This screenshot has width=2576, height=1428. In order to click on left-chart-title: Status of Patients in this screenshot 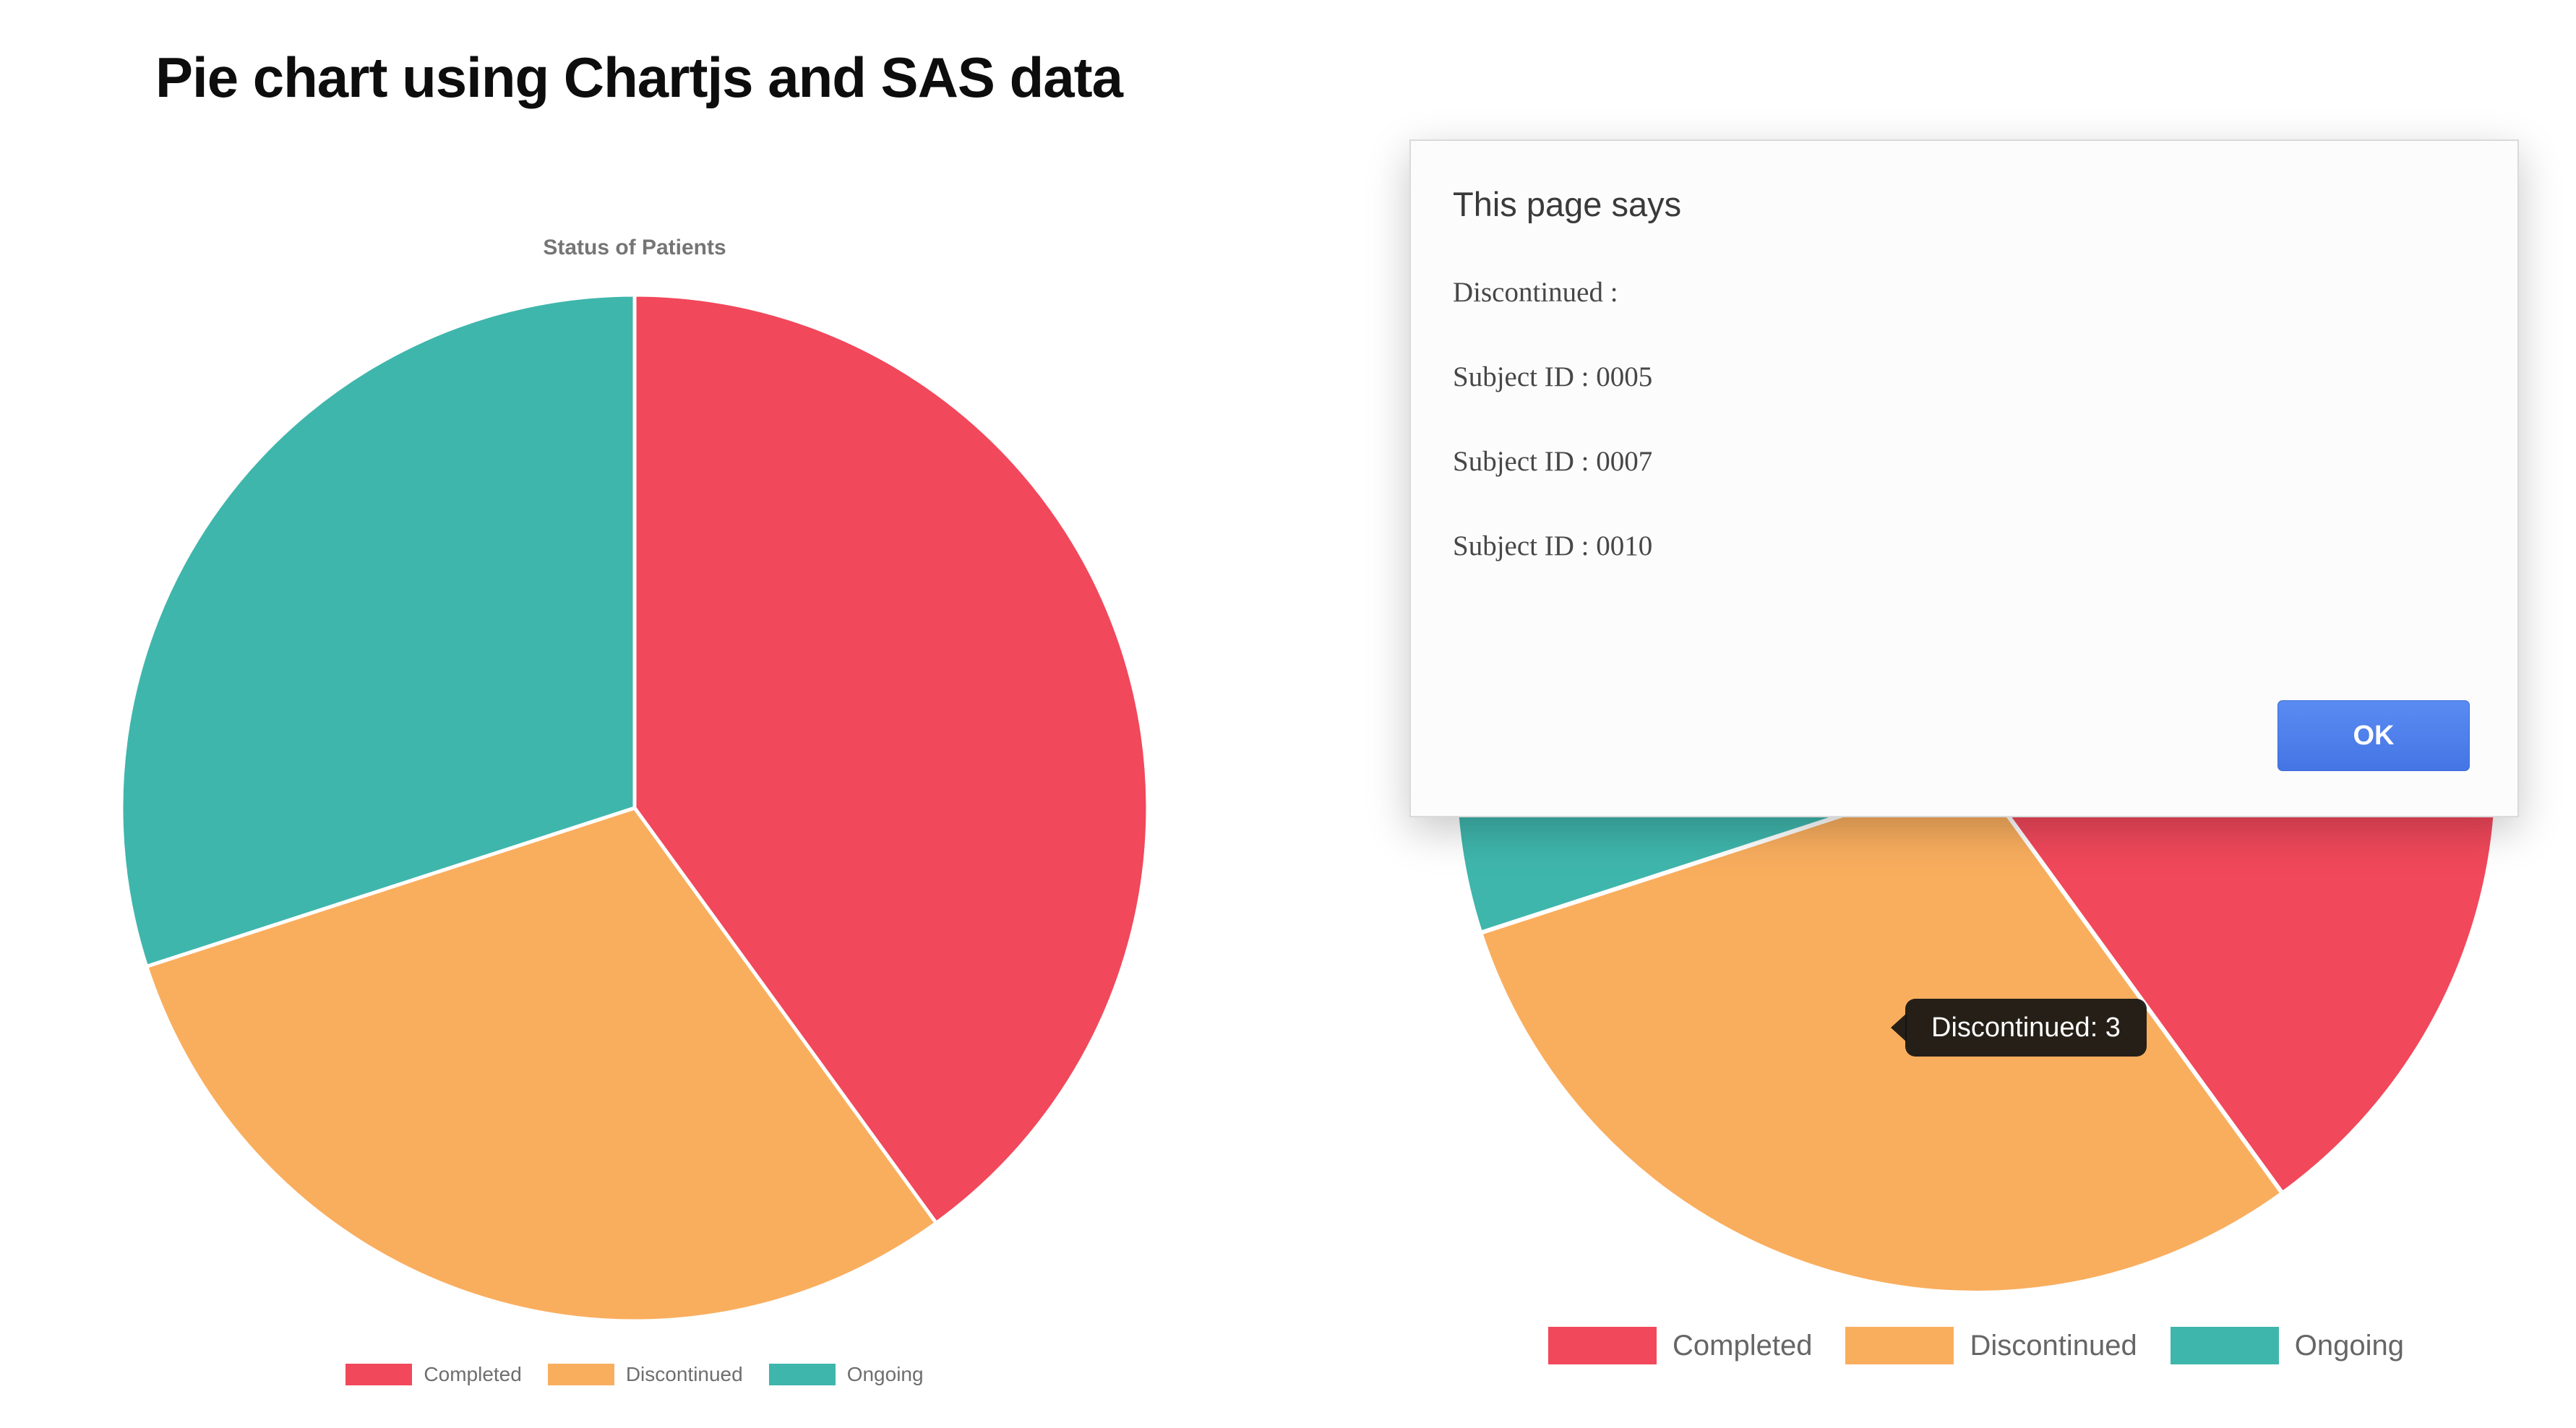, I will do `click(634, 247)`.